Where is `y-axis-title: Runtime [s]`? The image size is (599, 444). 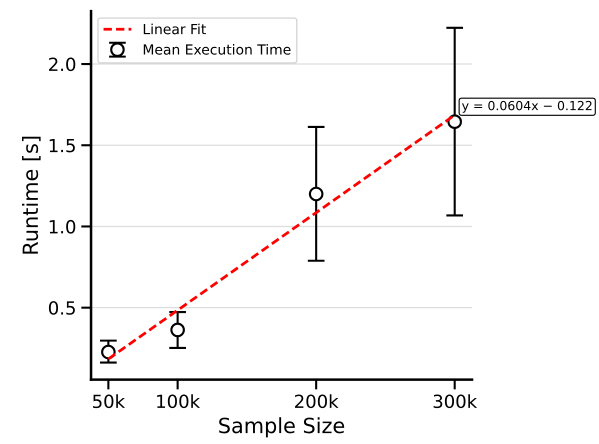 y-axis-title: Runtime [s] is located at coordinates (31, 195).